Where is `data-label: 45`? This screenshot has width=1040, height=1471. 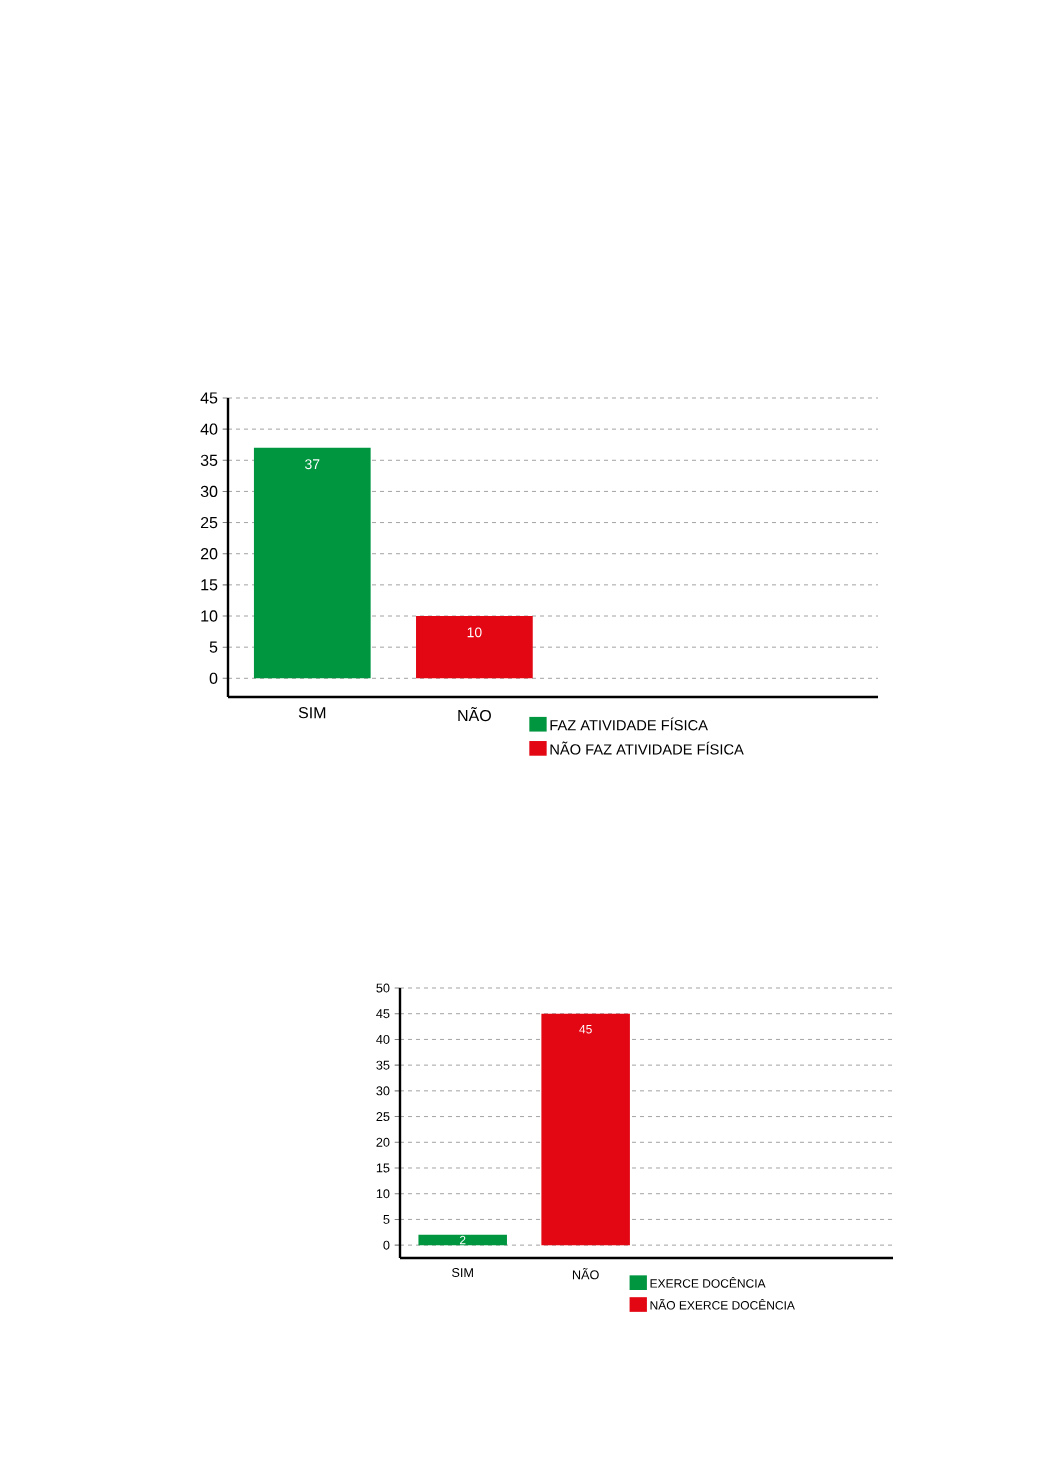 data-label: 45 is located at coordinates (585, 1029).